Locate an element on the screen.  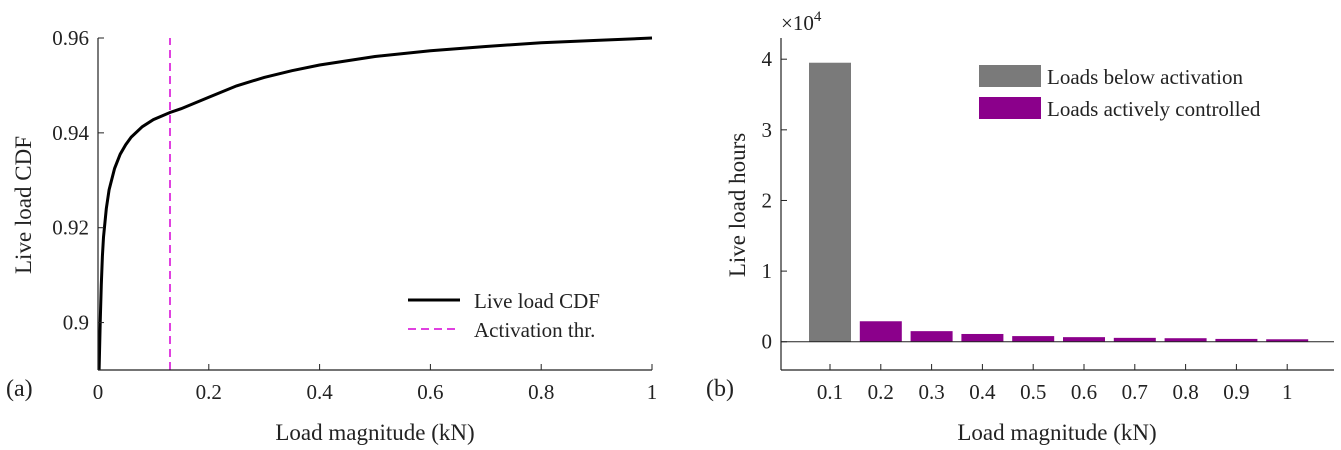
bar-0.6 is located at coordinates (1084, 339).